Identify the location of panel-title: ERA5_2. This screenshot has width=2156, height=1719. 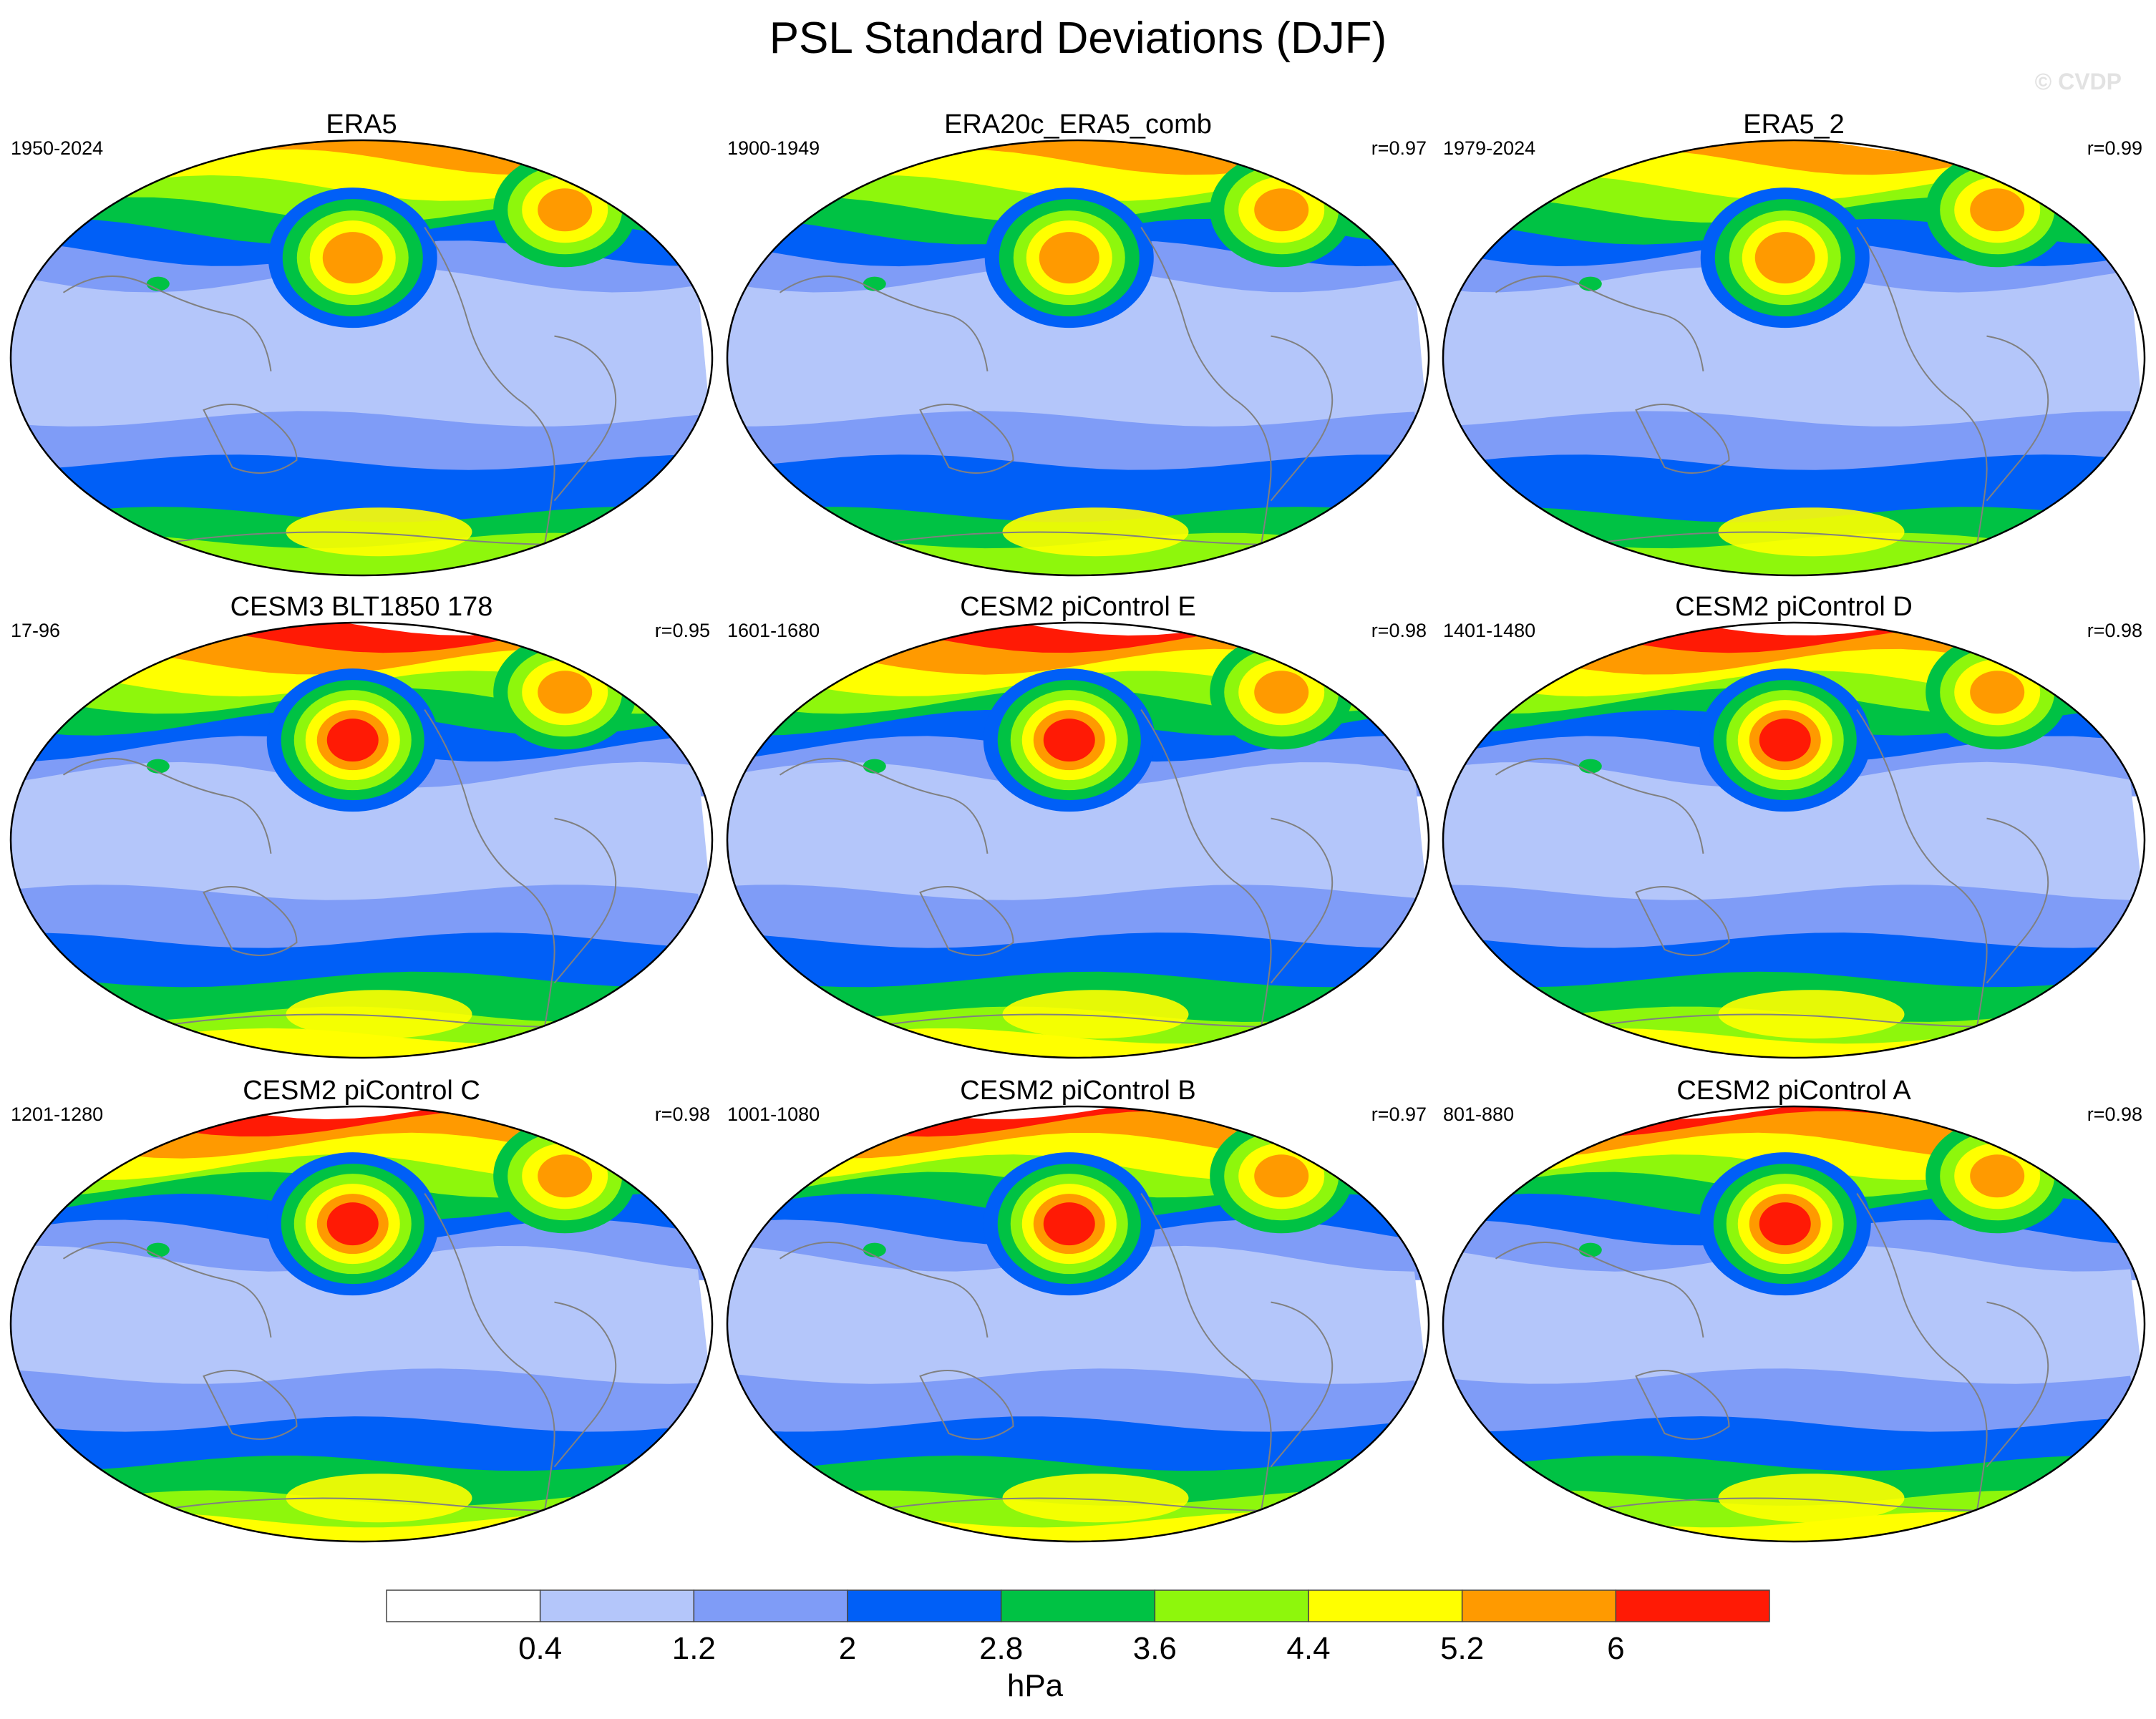
(1794, 124).